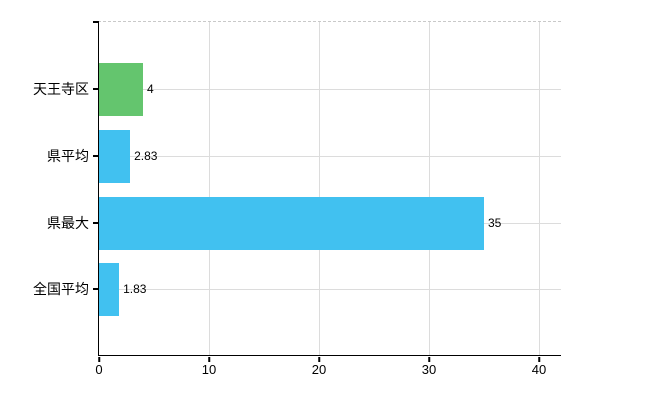  I want to click on bar-value-label: 1.83, so click(135, 289).